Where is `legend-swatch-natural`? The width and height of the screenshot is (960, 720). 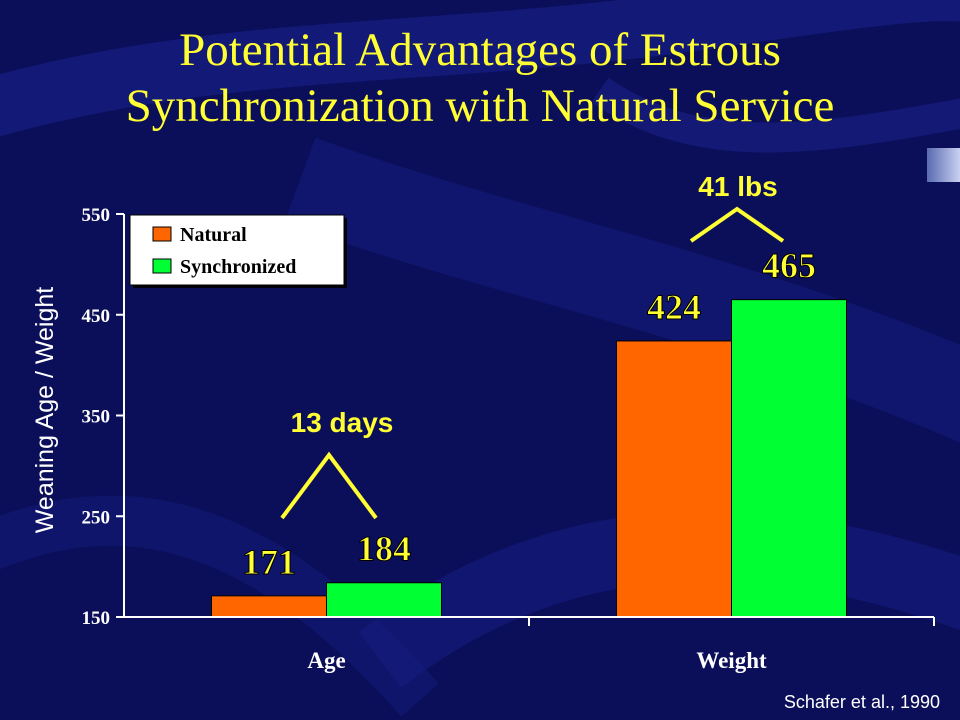 legend-swatch-natural is located at coordinates (162, 234).